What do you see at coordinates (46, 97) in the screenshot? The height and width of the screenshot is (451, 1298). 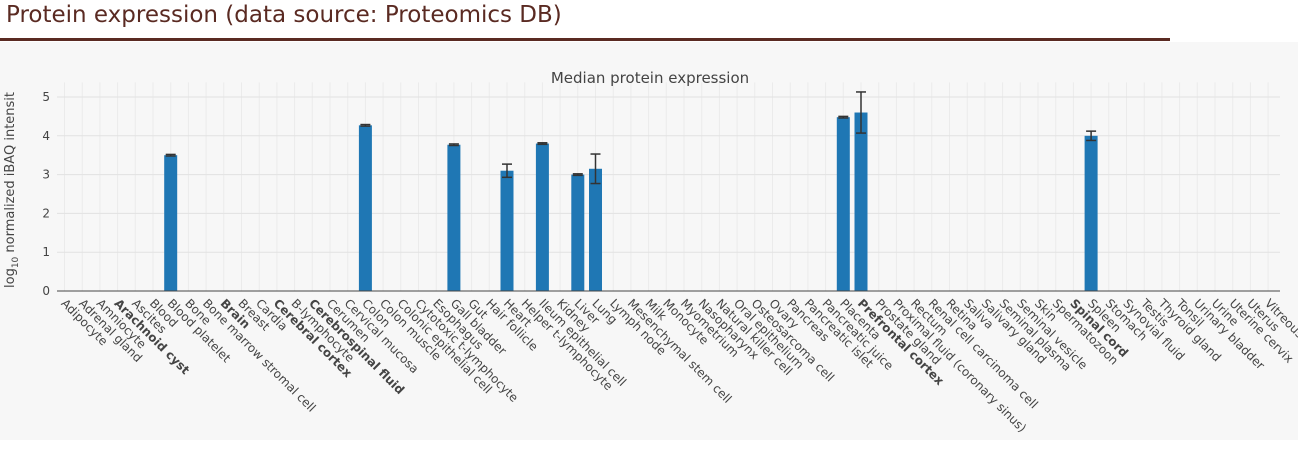 I see `y-tick-label: 5` at bounding box center [46, 97].